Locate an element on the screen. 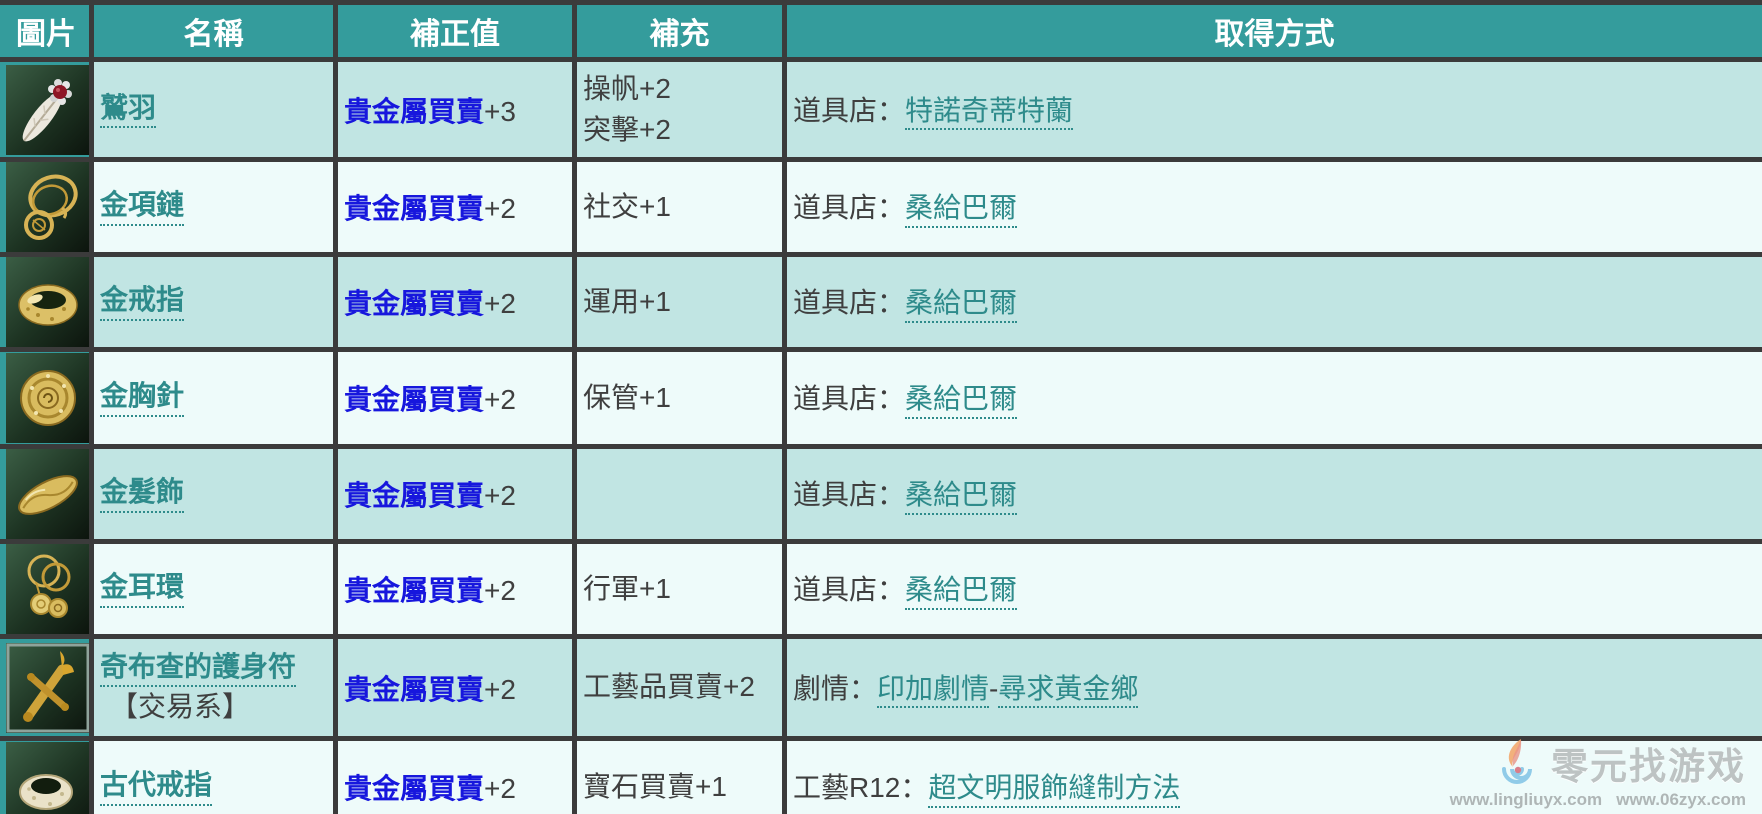 This screenshot has width=1762, height=814. acquisition-prefix: - is located at coordinates (994, 688).